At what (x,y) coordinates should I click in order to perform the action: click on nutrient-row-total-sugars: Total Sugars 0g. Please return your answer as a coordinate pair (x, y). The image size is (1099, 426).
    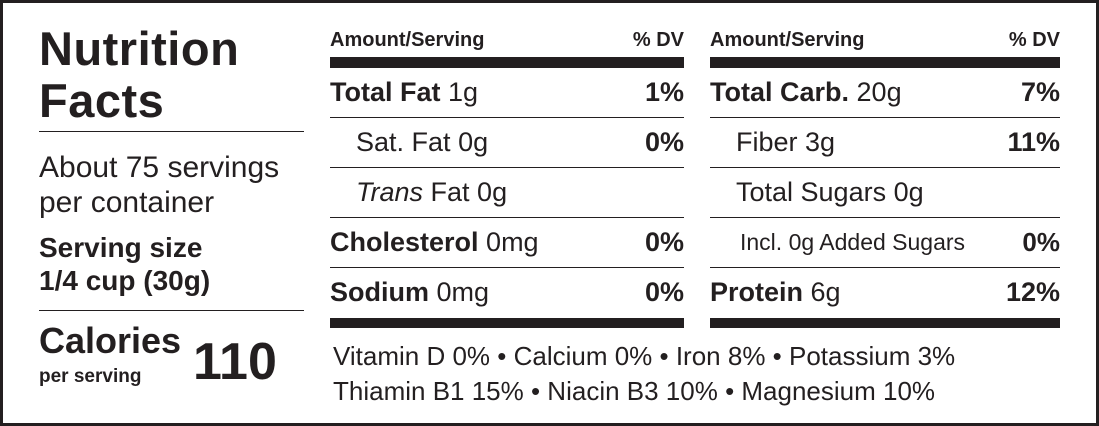
    Looking at the image, I should click on (885, 193).